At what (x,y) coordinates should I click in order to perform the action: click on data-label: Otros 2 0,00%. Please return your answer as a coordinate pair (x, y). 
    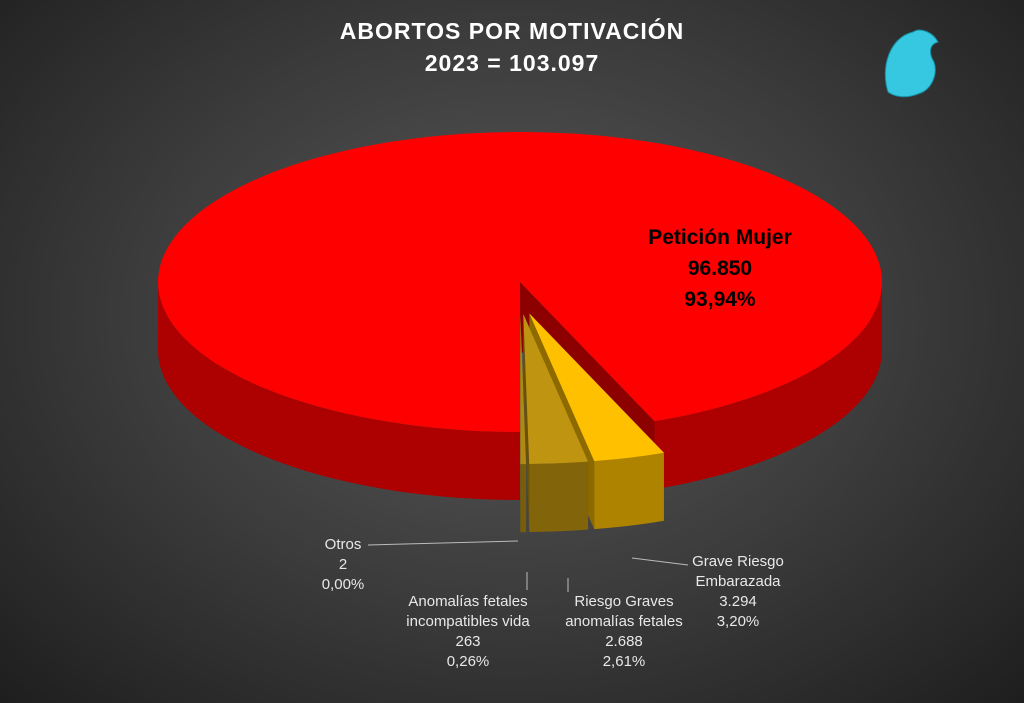
    Looking at the image, I should click on (343, 565).